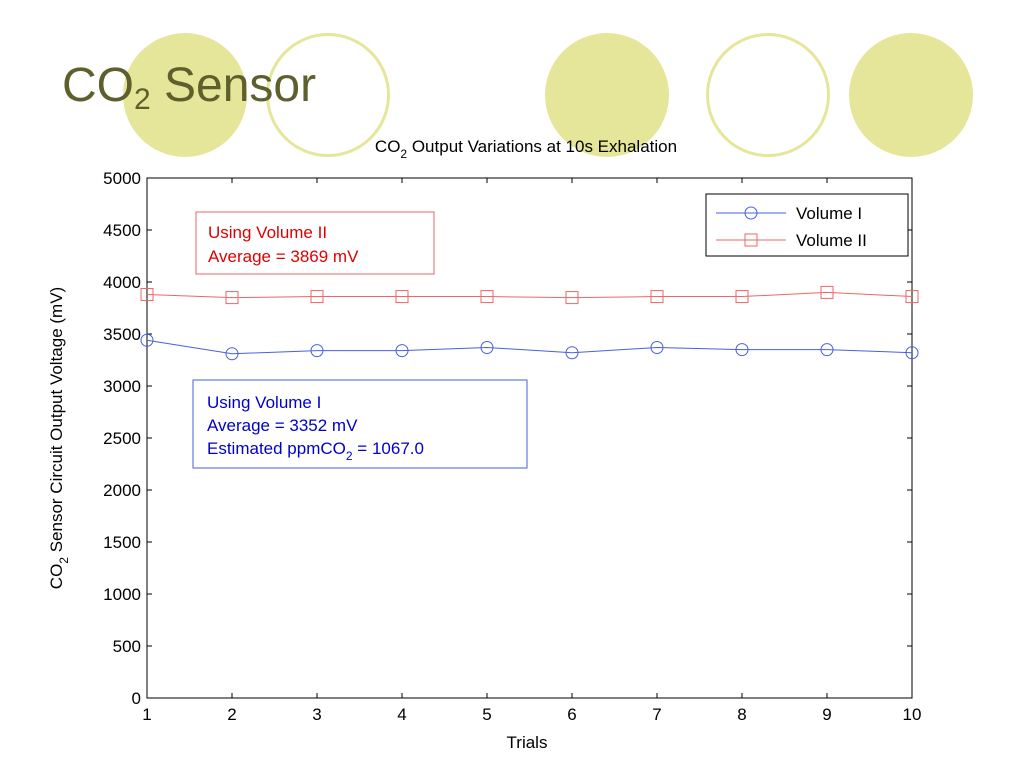  What do you see at coordinates (527, 742) in the screenshot?
I see `x-axis-label: Trials` at bounding box center [527, 742].